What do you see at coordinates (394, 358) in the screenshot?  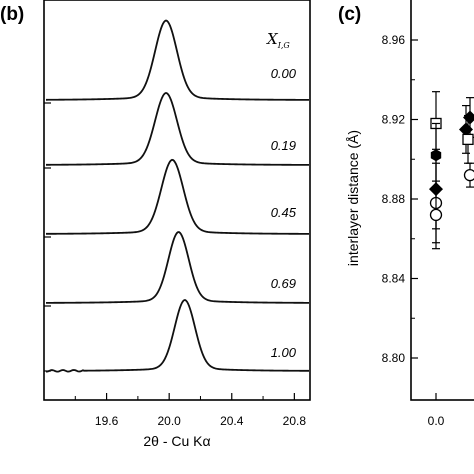 I see `y-tick-label: 8.80` at bounding box center [394, 358].